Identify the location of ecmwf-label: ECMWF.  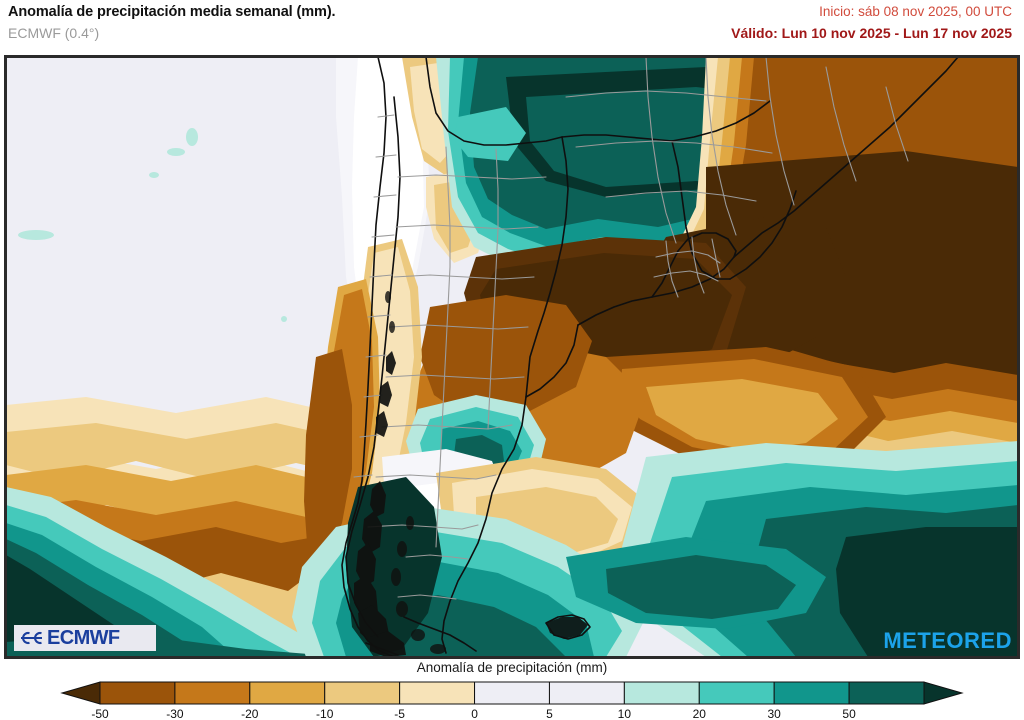
(83, 638).